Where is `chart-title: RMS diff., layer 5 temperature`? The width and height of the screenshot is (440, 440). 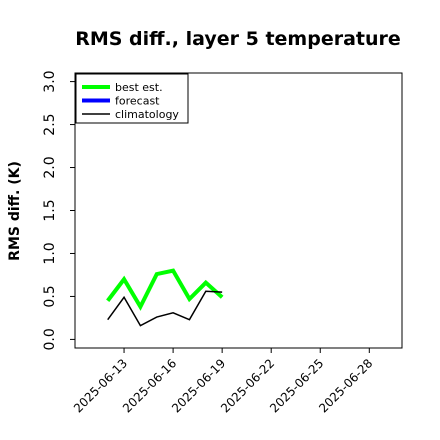 chart-title: RMS diff., layer 5 temperature is located at coordinates (238, 39).